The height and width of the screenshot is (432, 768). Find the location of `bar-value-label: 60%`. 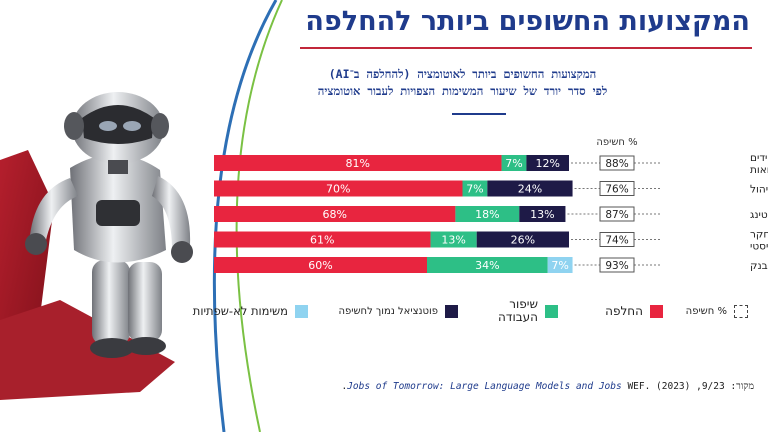

bar-value-label: 60% is located at coordinates (320, 265).